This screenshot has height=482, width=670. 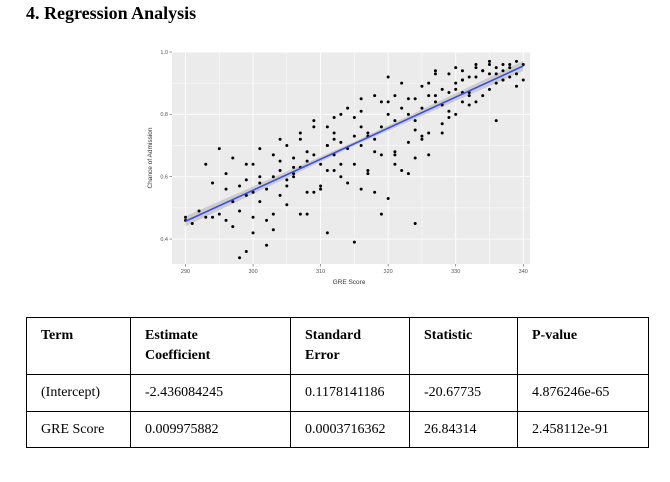 I want to click on y-tick-label: 0.8, so click(x=164, y=115).